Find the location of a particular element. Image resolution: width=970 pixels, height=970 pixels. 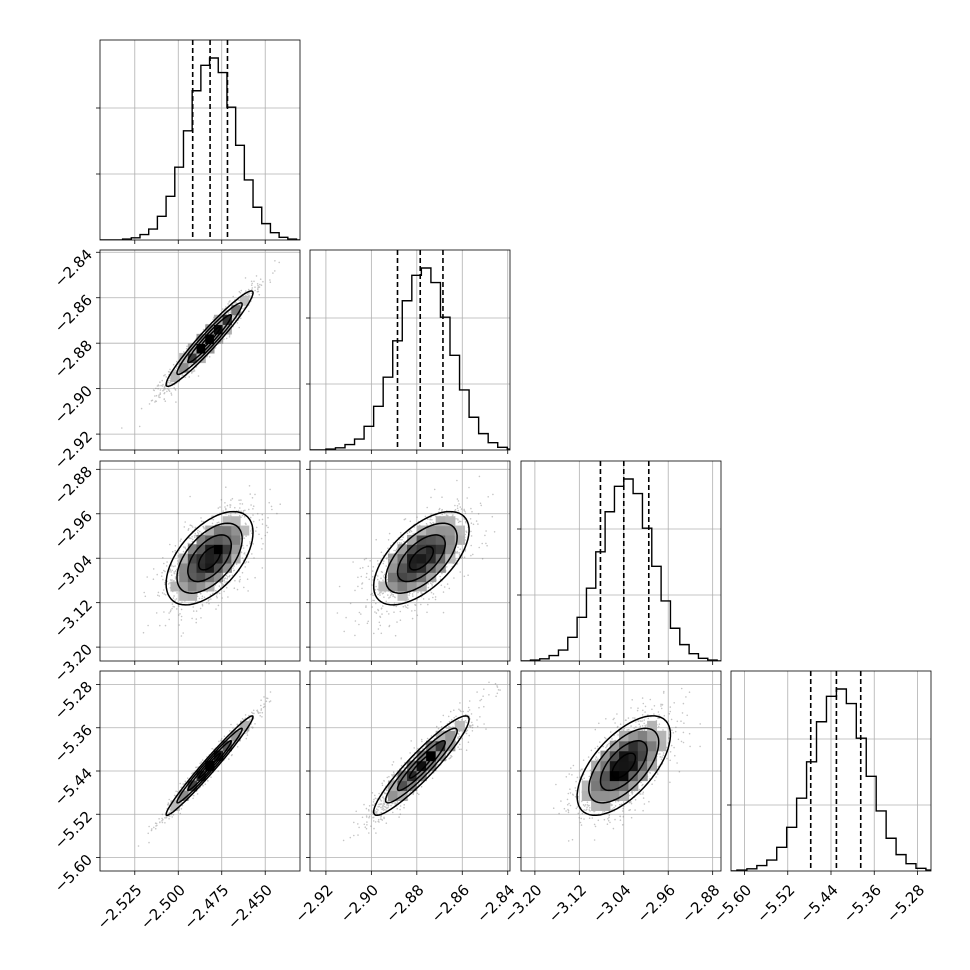

y-tick-label: −2.88 is located at coordinates (73, 485).